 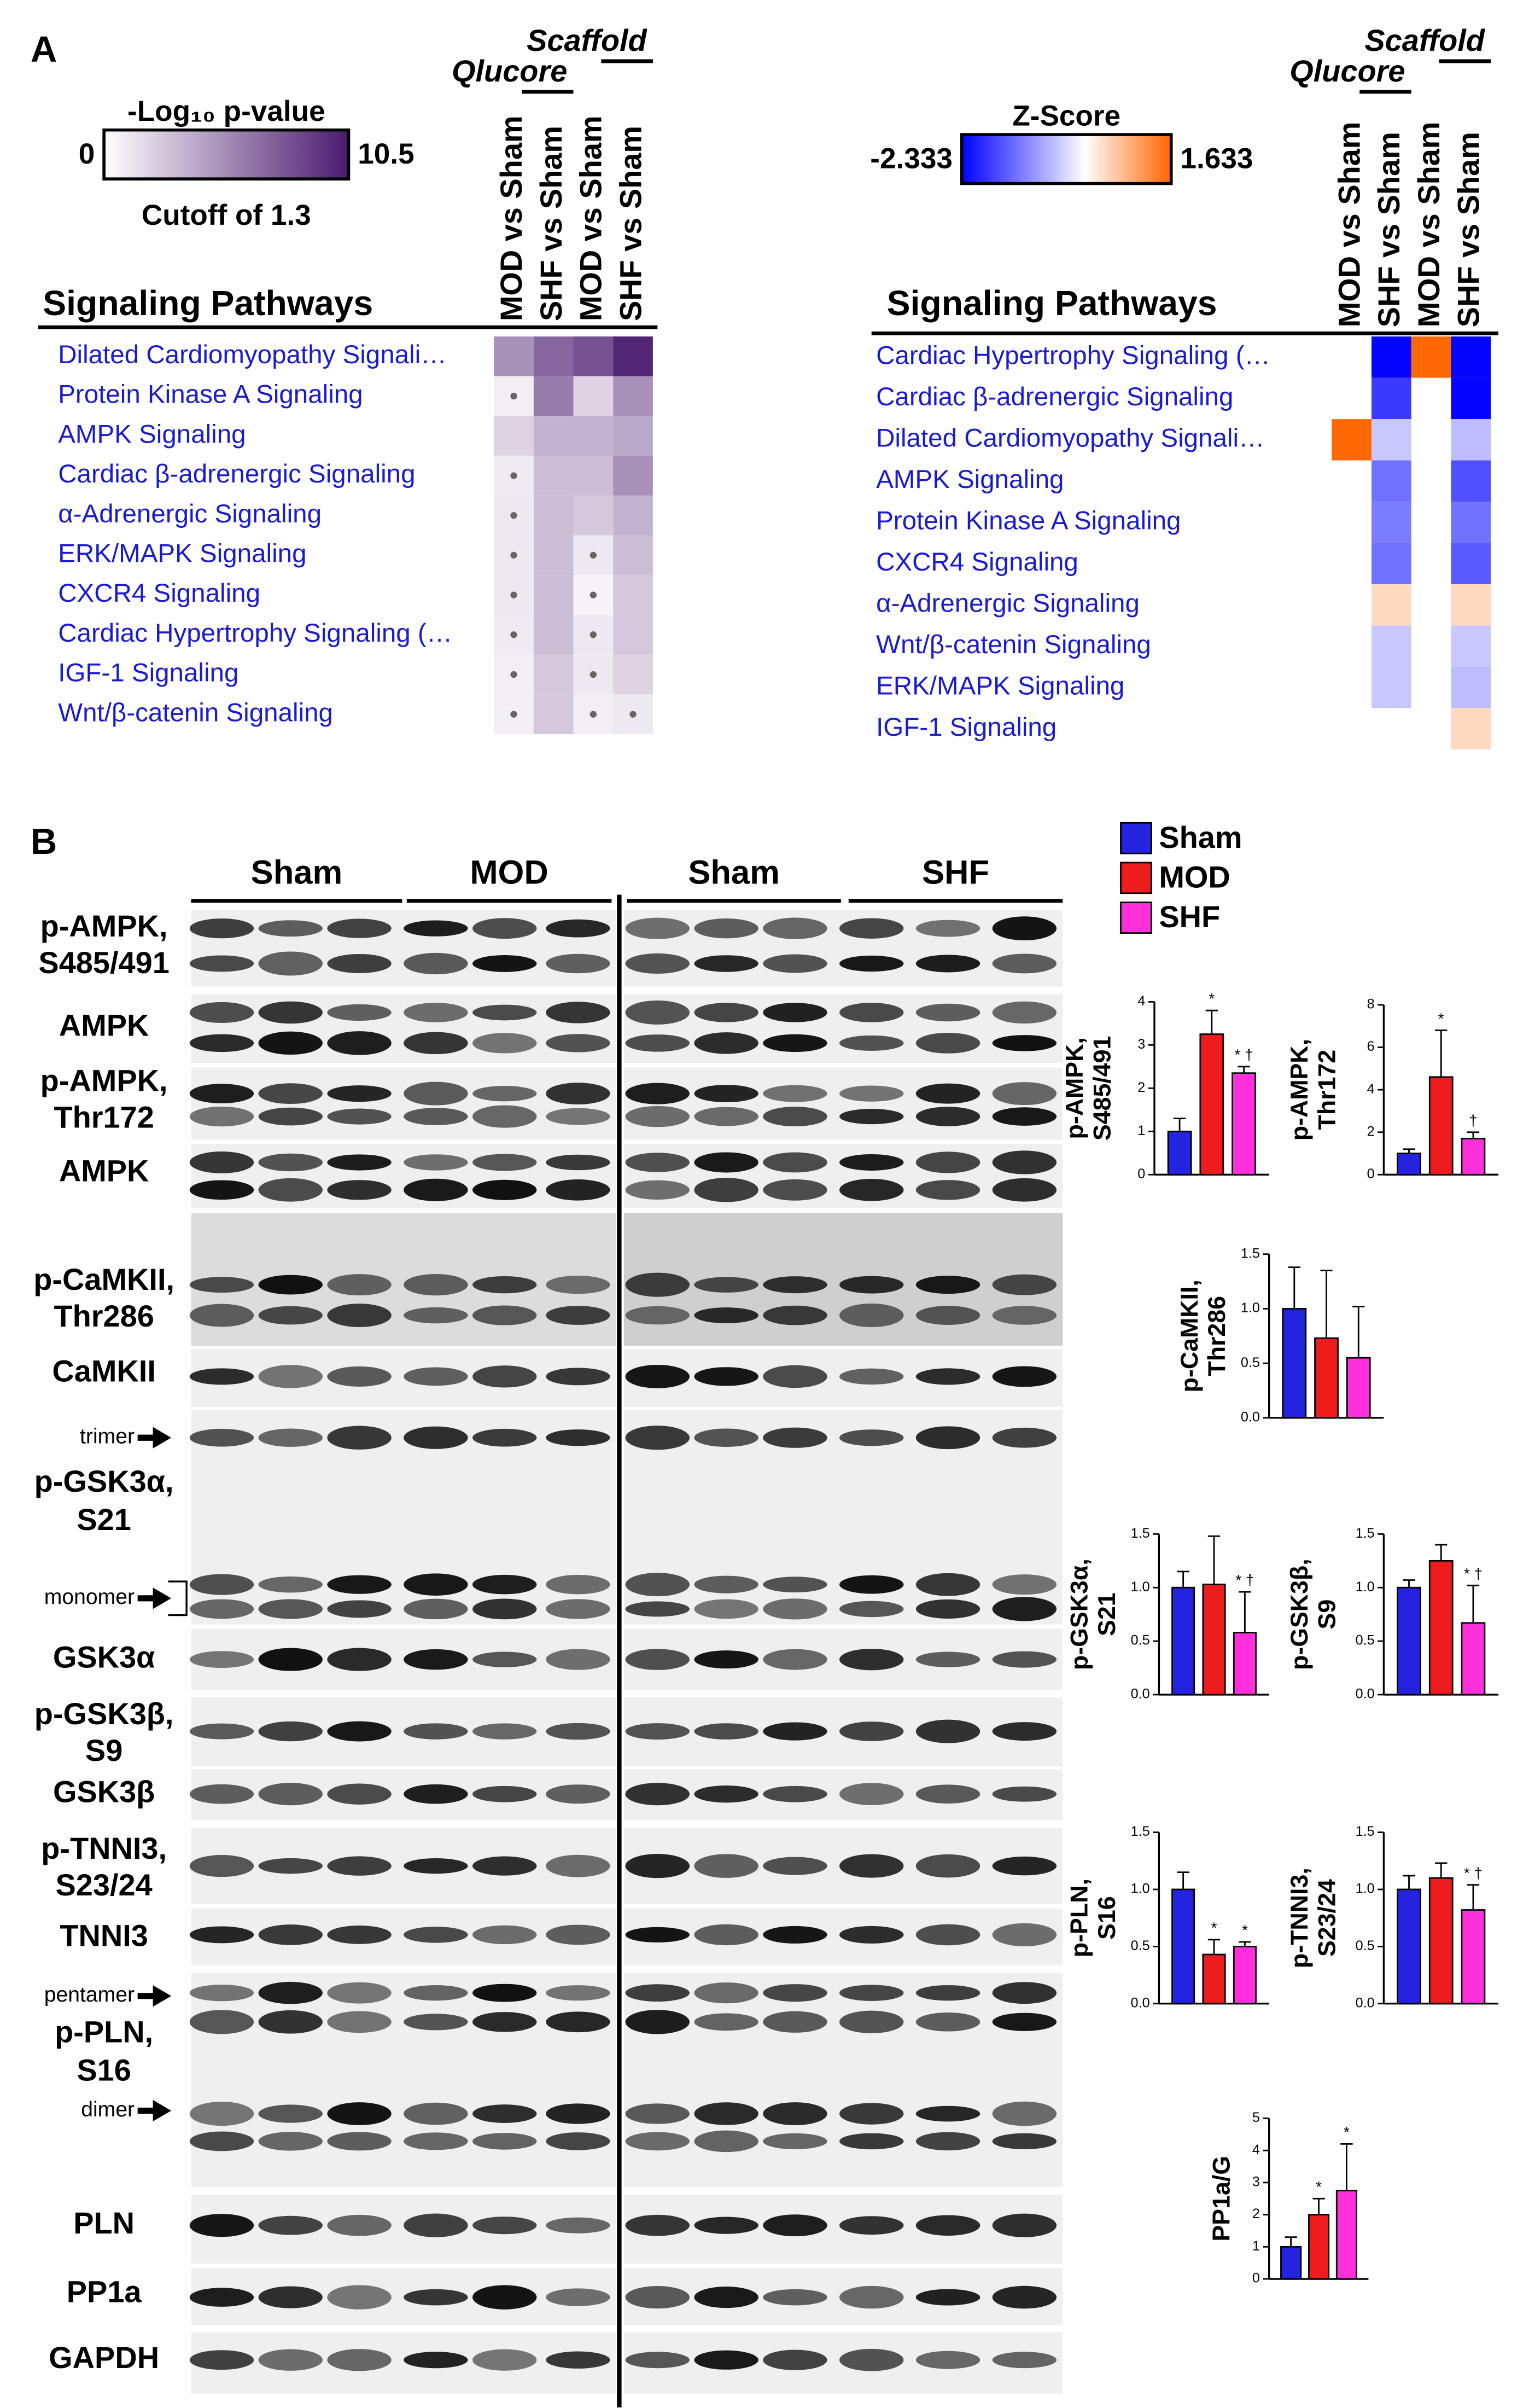 What do you see at coordinates (1365, 1533) in the screenshot?
I see `y-tick-label: 1.5` at bounding box center [1365, 1533].